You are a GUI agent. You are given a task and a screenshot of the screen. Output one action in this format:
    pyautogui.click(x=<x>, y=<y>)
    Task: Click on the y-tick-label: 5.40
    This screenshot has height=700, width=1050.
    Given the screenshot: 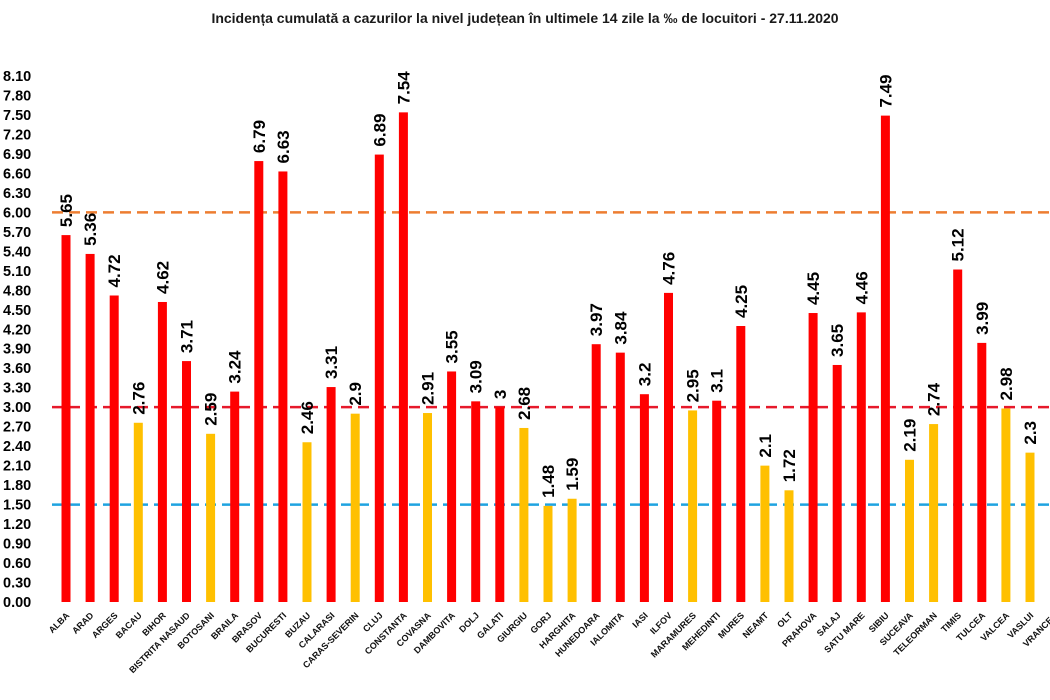 What is the action you would take?
    pyautogui.click(x=17, y=252)
    